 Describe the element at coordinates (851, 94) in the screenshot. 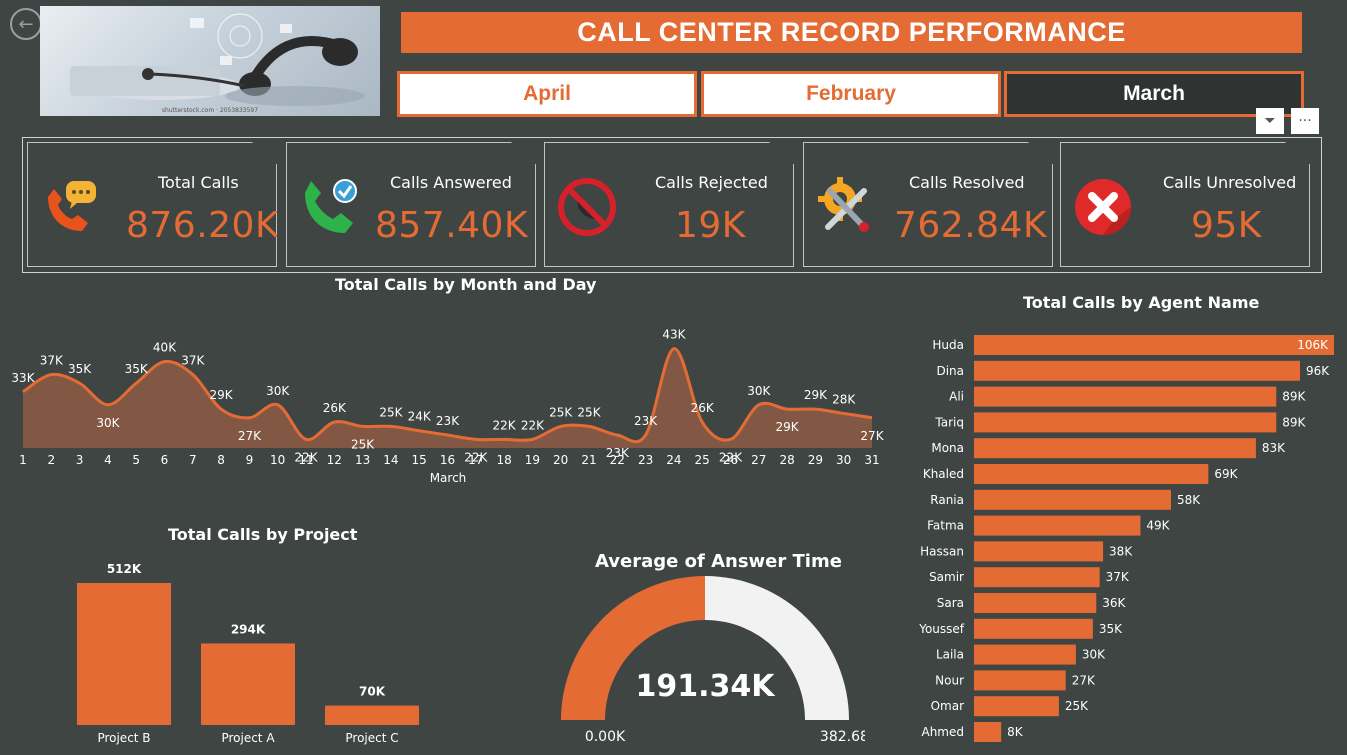

I see `month-button-february: February` at that location.